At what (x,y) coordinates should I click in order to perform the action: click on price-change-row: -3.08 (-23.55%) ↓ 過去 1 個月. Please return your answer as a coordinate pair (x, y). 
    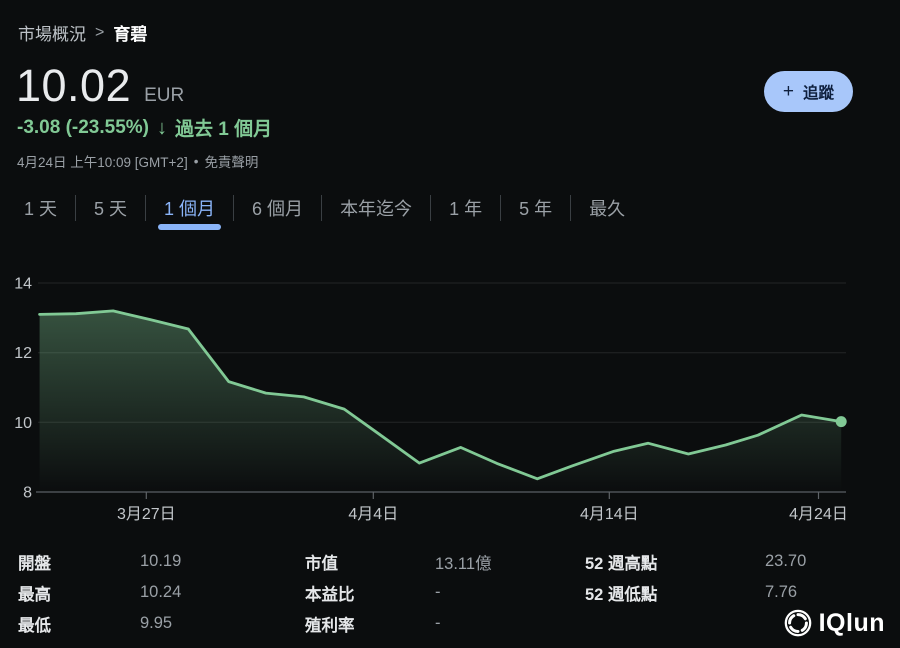
    Looking at the image, I should click on (144, 127).